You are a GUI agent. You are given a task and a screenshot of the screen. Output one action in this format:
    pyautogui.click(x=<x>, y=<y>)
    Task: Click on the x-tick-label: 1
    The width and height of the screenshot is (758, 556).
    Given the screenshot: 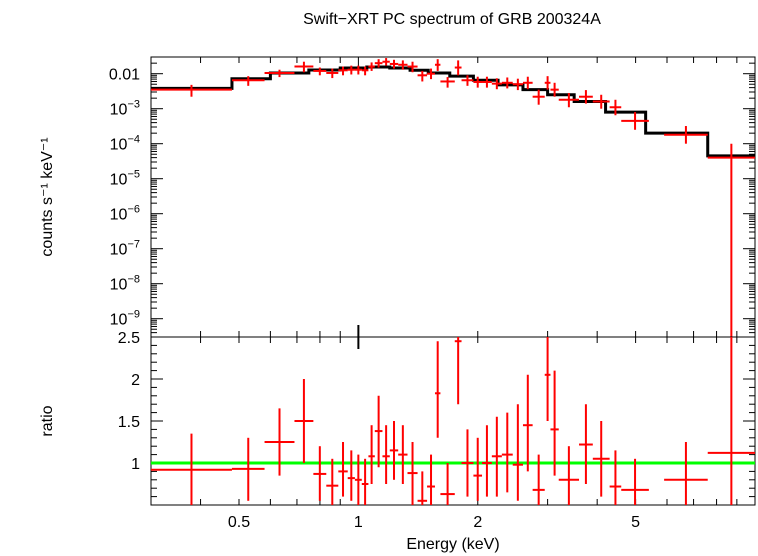 What is the action you would take?
    pyautogui.click(x=358, y=522)
    